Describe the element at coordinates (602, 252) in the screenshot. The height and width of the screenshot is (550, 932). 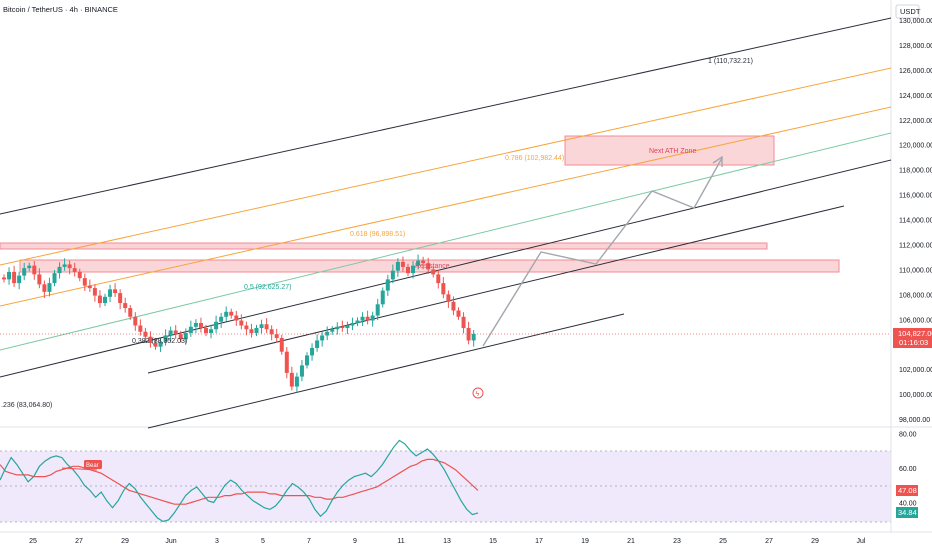
I see `projection-path` at that location.